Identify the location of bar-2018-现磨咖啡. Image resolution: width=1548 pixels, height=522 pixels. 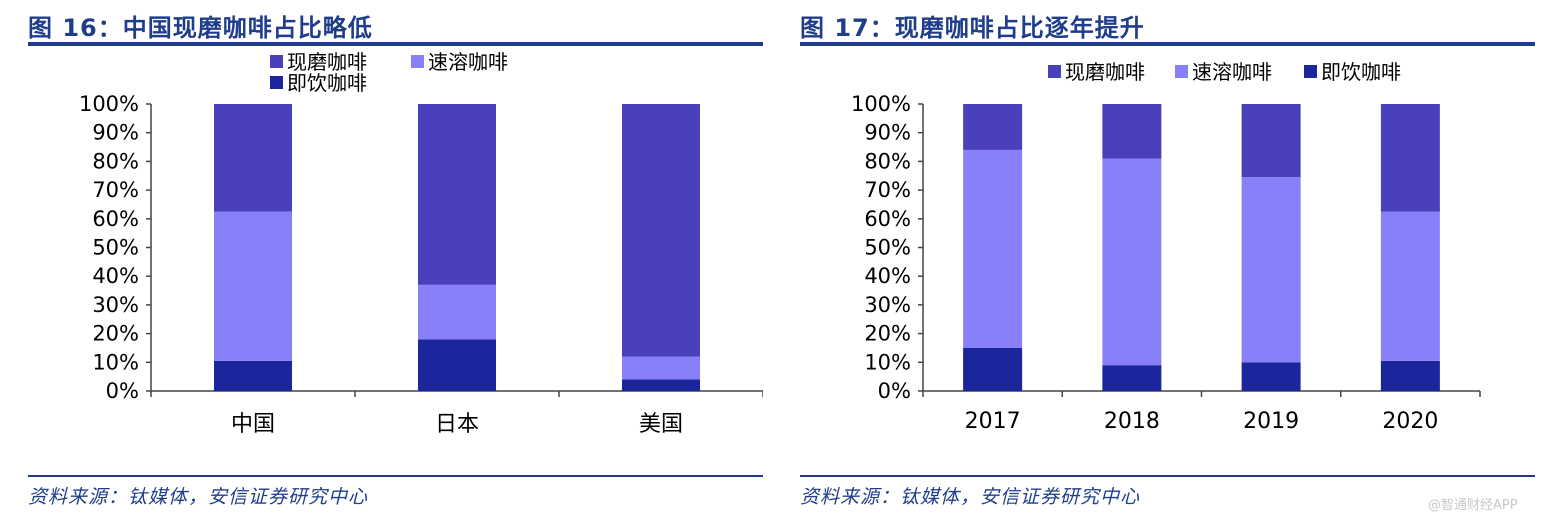
(1132, 131).